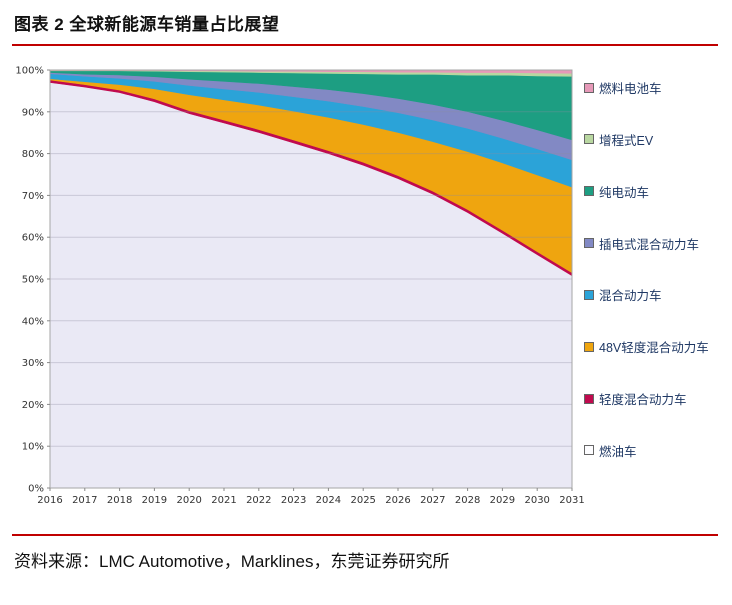 Image resolution: width=732 pixels, height=605 pixels. I want to click on legend-item-bev: 纯电动车, so click(657, 191).